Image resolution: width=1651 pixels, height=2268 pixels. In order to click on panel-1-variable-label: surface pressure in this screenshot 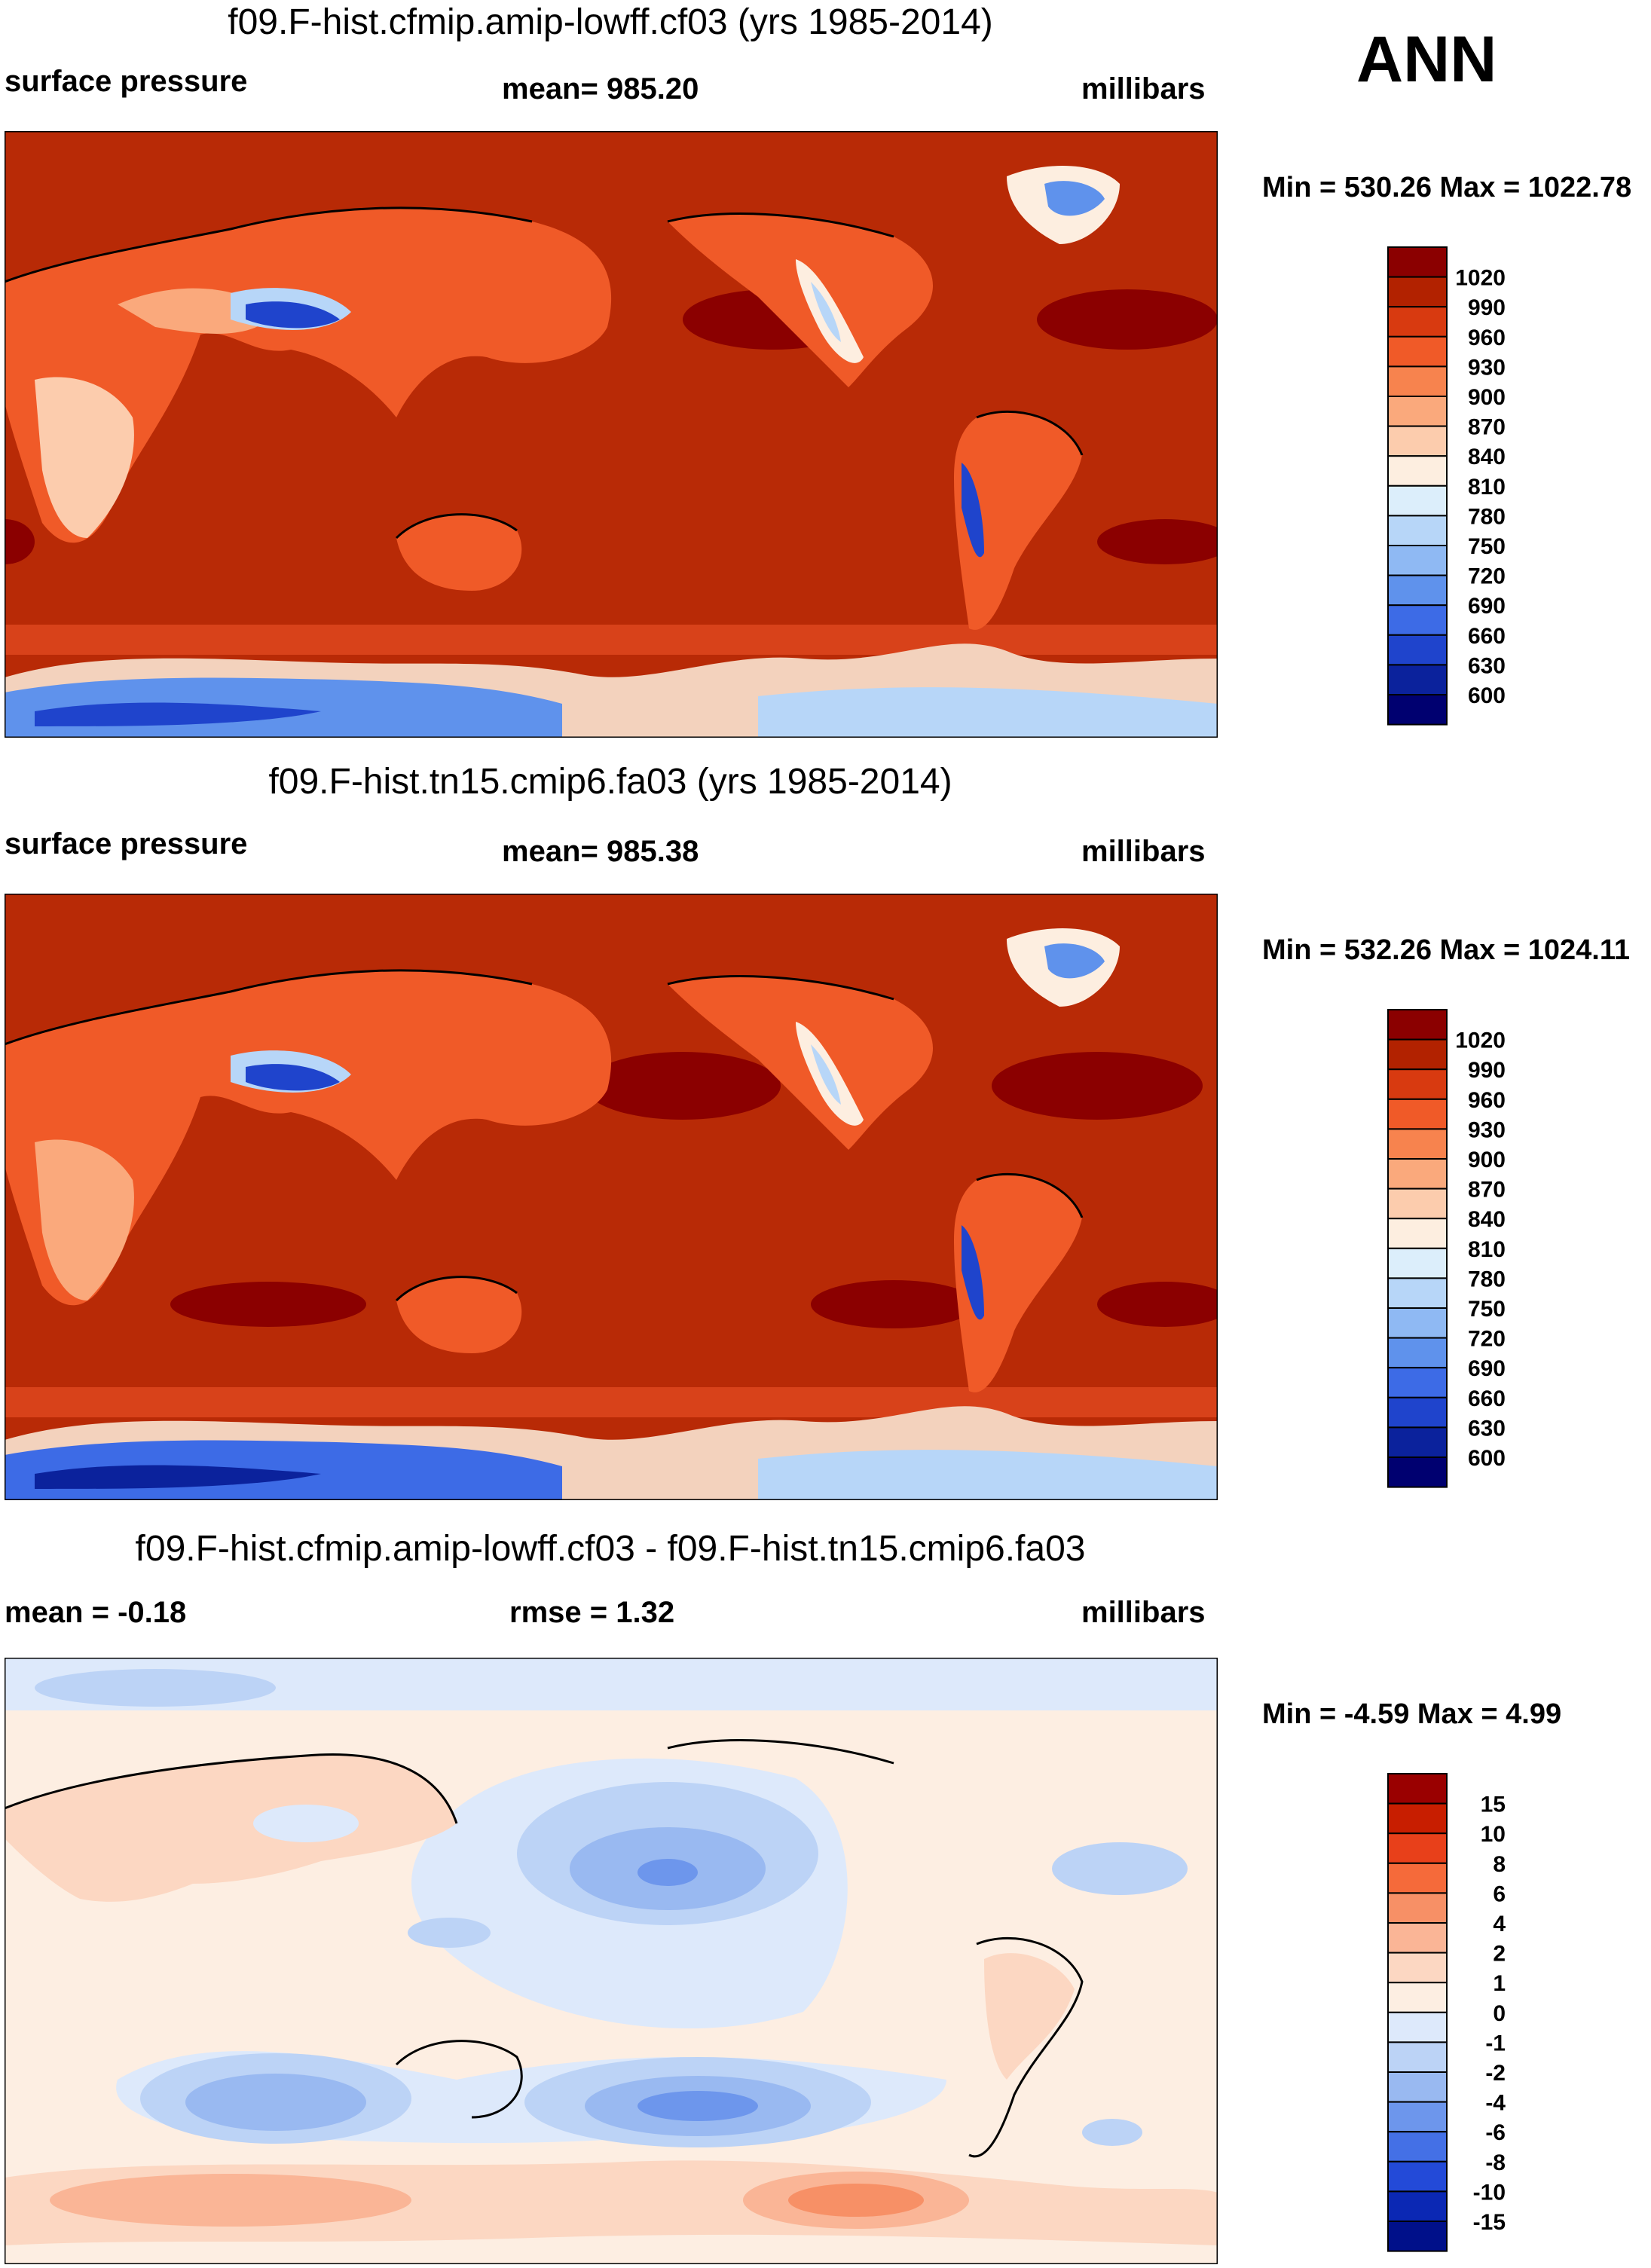, I will do `click(127, 81)`.